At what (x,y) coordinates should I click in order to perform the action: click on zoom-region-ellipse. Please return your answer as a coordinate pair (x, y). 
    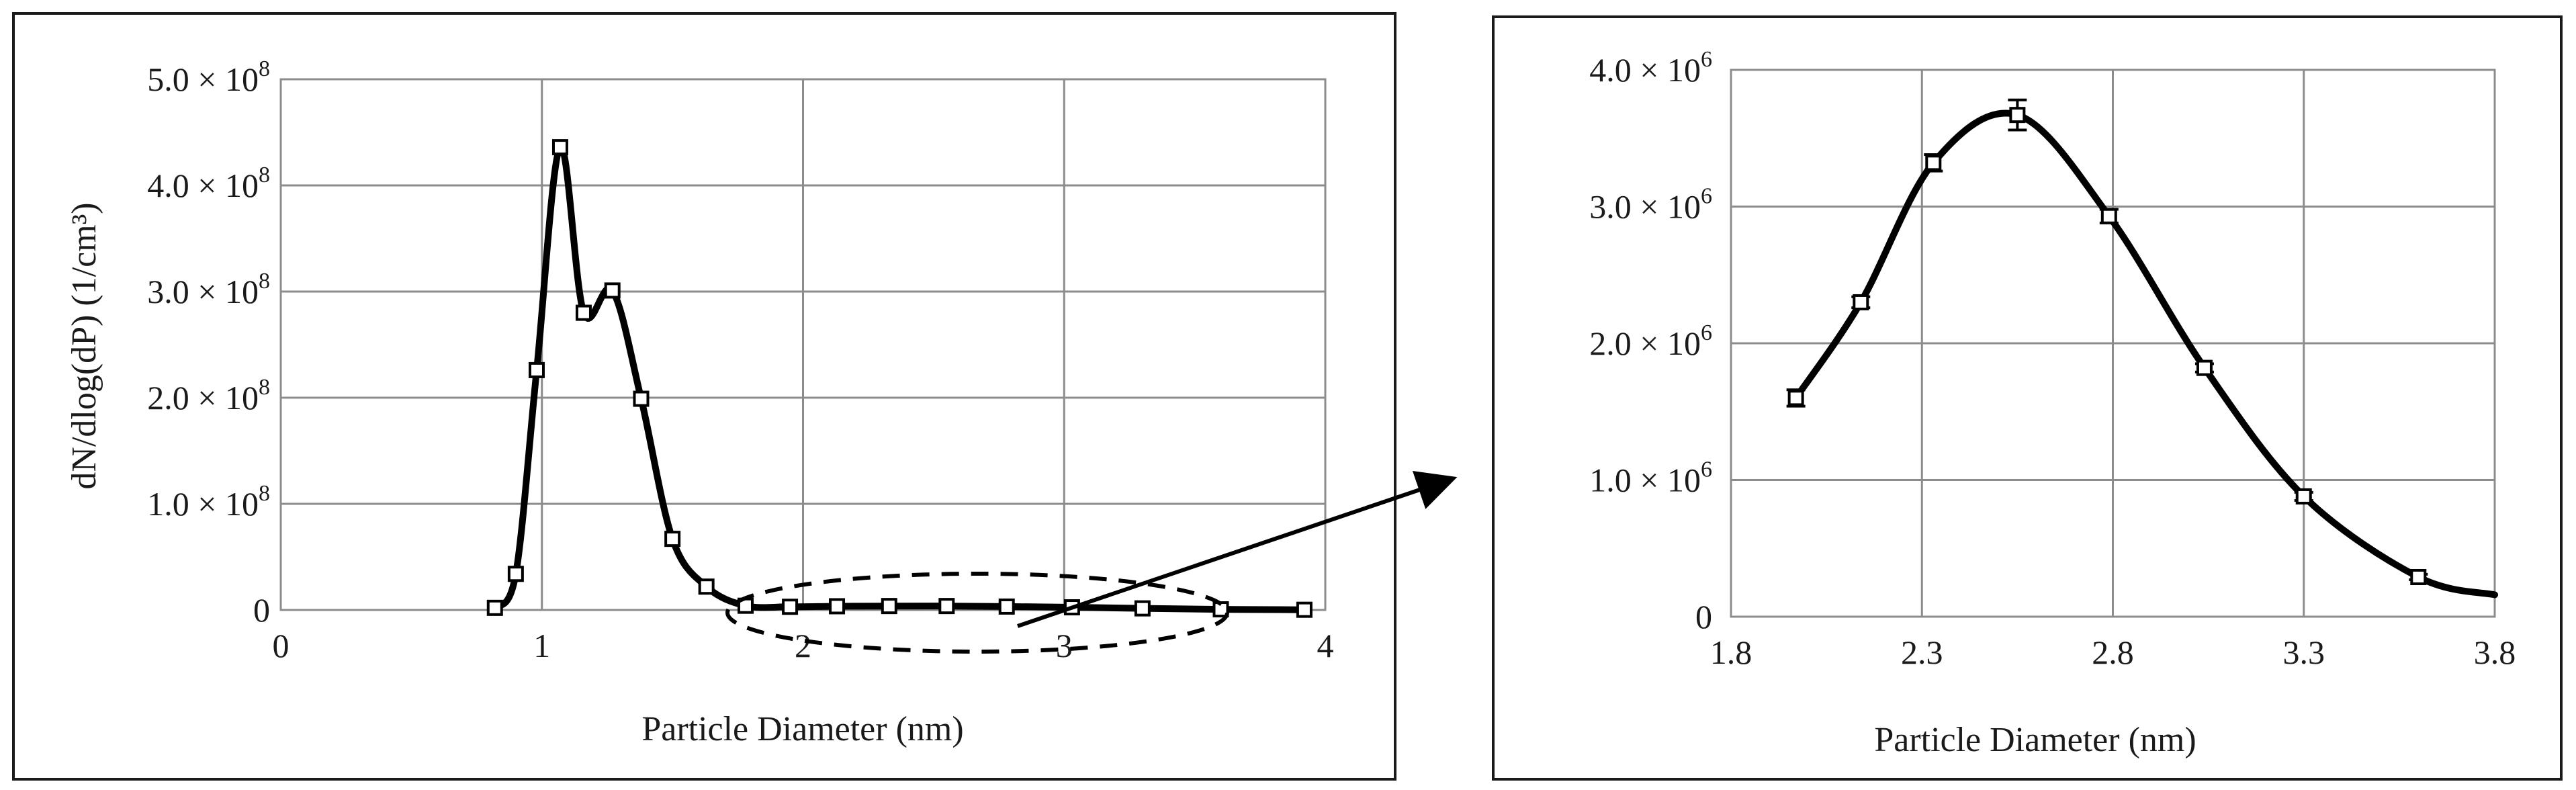
    Looking at the image, I should click on (977, 613).